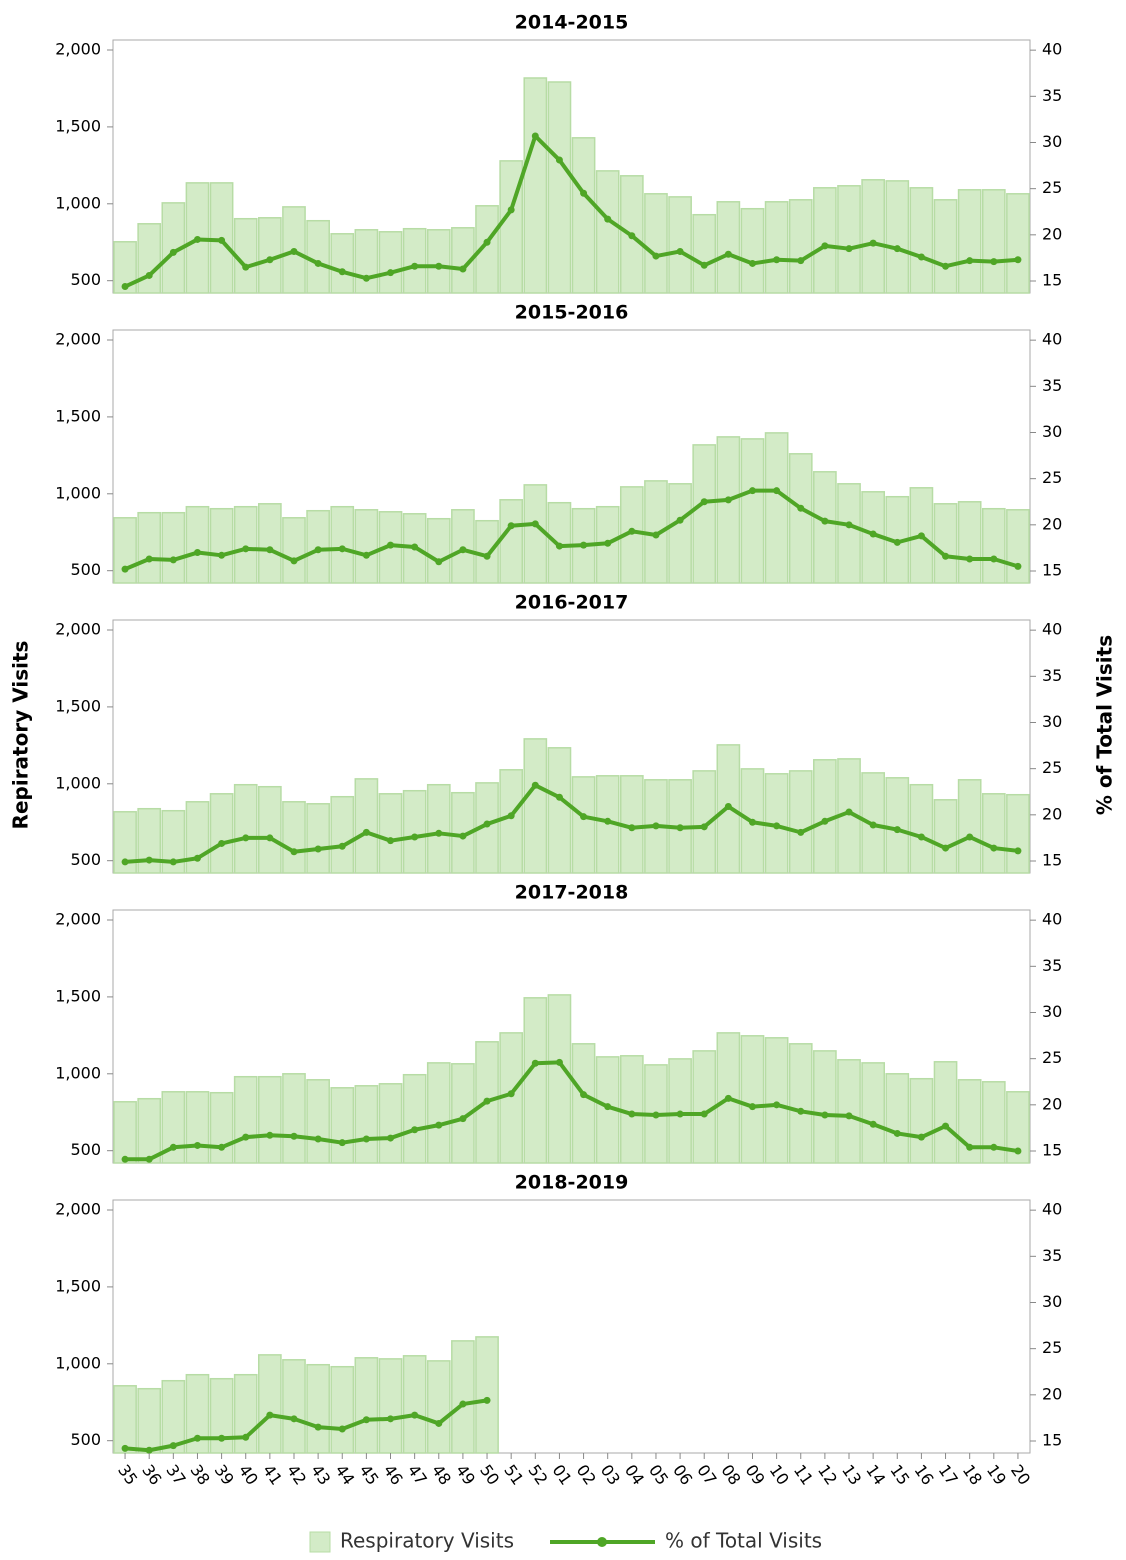 Image resolution: width=1126 pixels, height=1560 pixels. What do you see at coordinates (1052, 859) in the screenshot?
I see `y2-tick-label: 15` at bounding box center [1052, 859].